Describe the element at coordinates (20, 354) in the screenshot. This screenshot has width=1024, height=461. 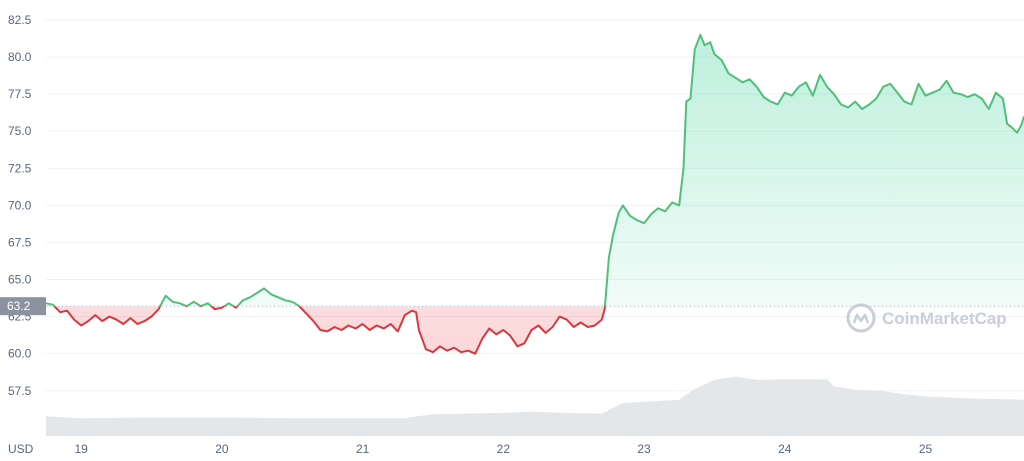
I see `y-tick-label: 60.0` at that location.